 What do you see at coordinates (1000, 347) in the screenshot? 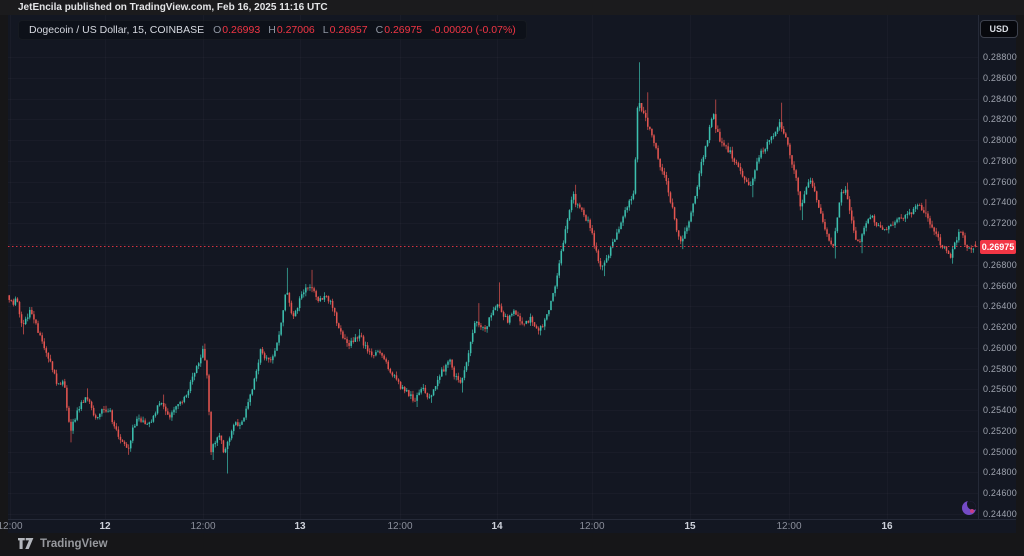
I see `price-tick-label: 0.26000` at bounding box center [1000, 347].